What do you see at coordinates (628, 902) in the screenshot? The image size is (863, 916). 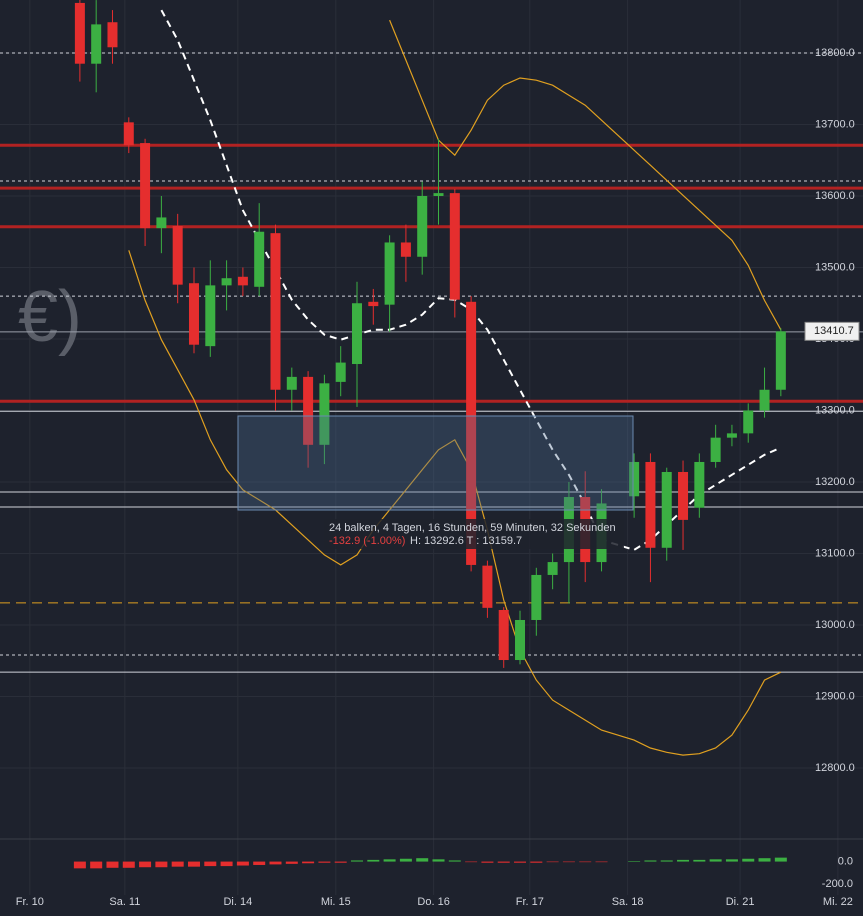 I see `x-tick-label: Sa. 18` at bounding box center [628, 902].